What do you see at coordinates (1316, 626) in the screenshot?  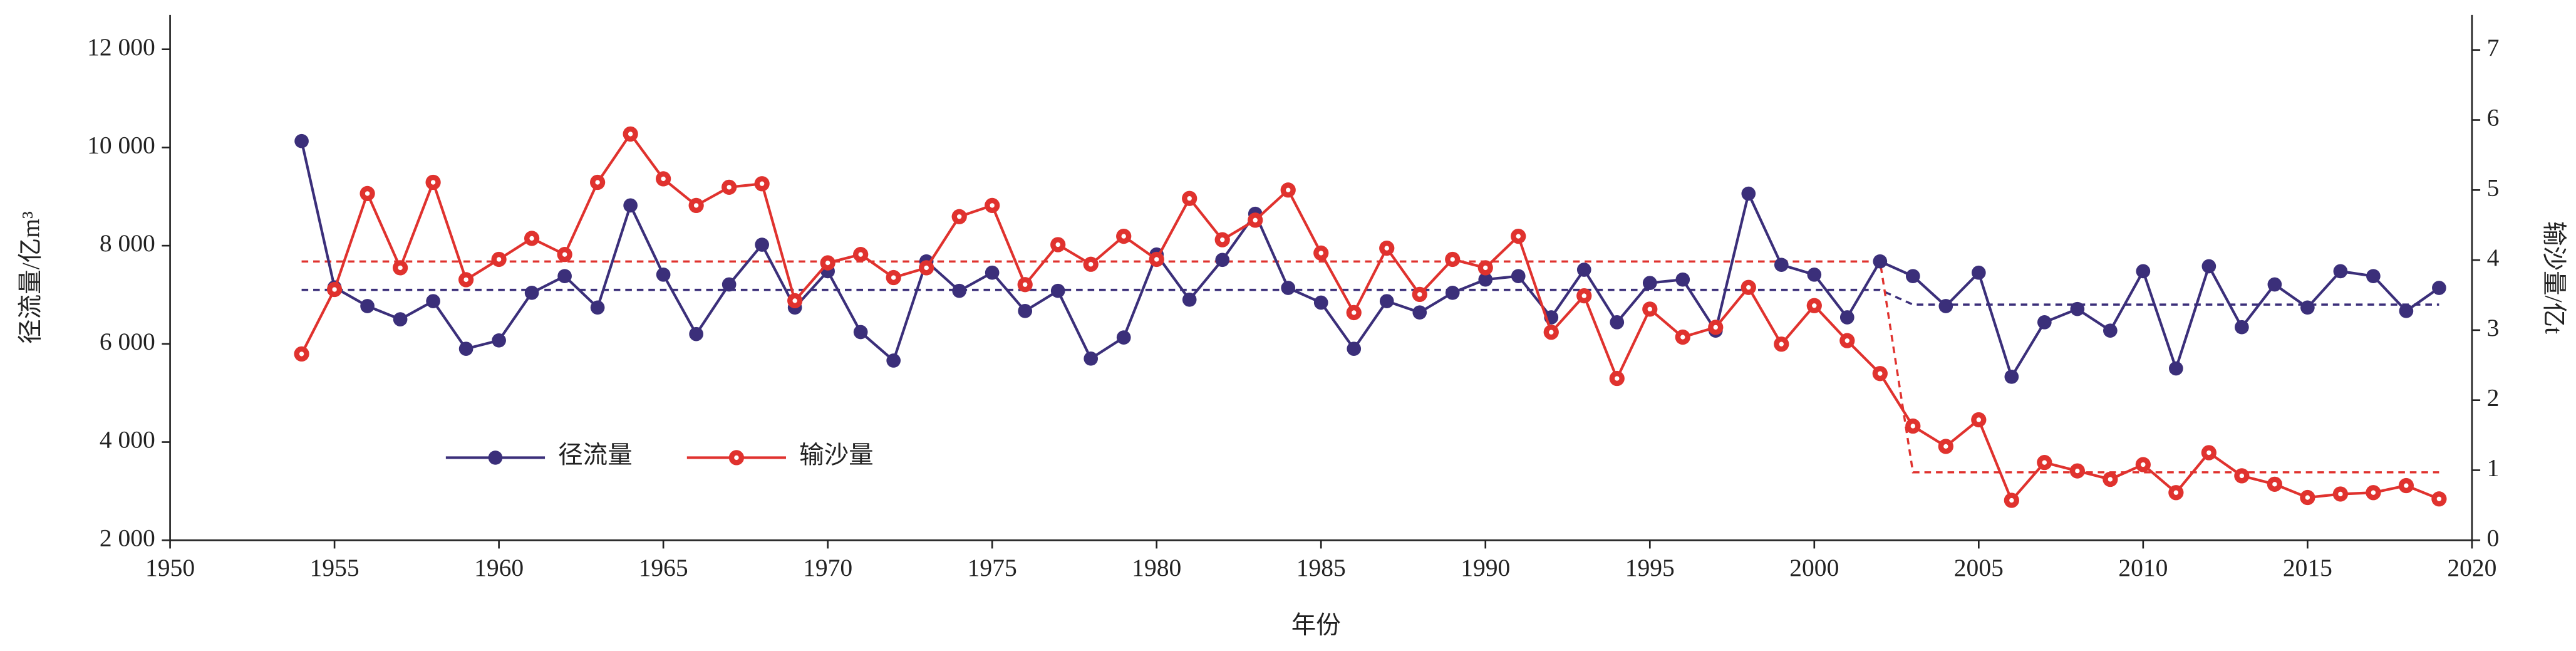 I see `x-axis-title: 年份` at bounding box center [1316, 626].